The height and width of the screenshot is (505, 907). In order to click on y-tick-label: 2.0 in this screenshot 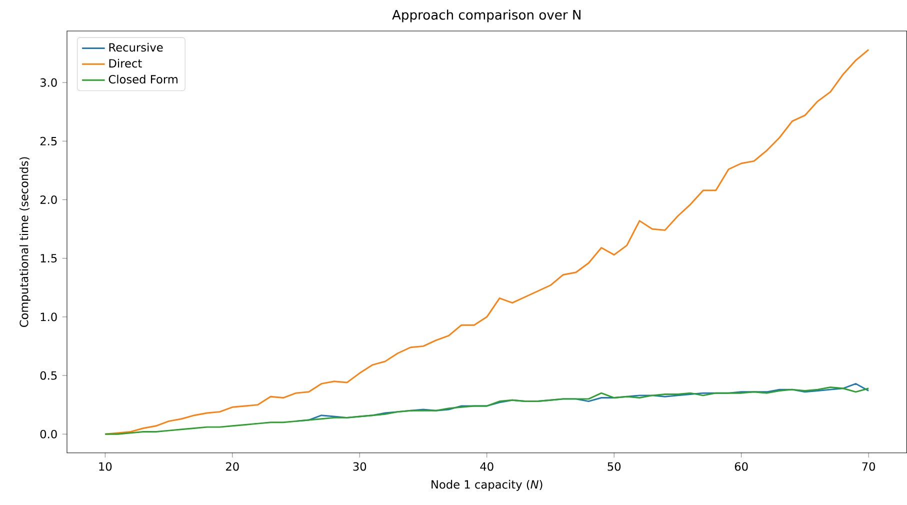, I will do `click(48, 200)`.